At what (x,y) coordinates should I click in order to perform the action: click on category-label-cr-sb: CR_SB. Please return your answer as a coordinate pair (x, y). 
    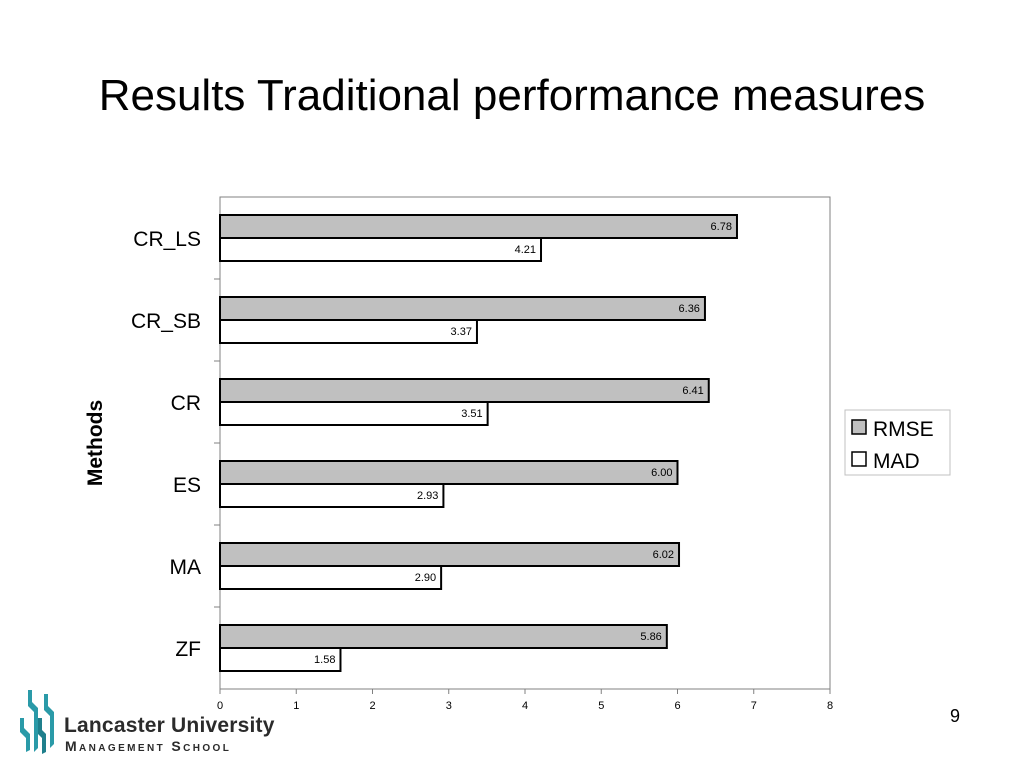
    Looking at the image, I should click on (166, 321).